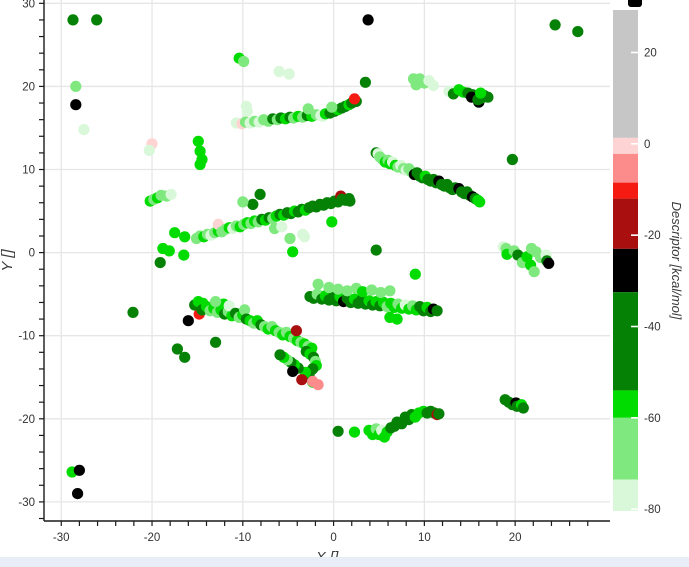 The image size is (689, 567). What do you see at coordinates (242, 538) in the screenshot?
I see `x-tick-label: -10` at bounding box center [242, 538].